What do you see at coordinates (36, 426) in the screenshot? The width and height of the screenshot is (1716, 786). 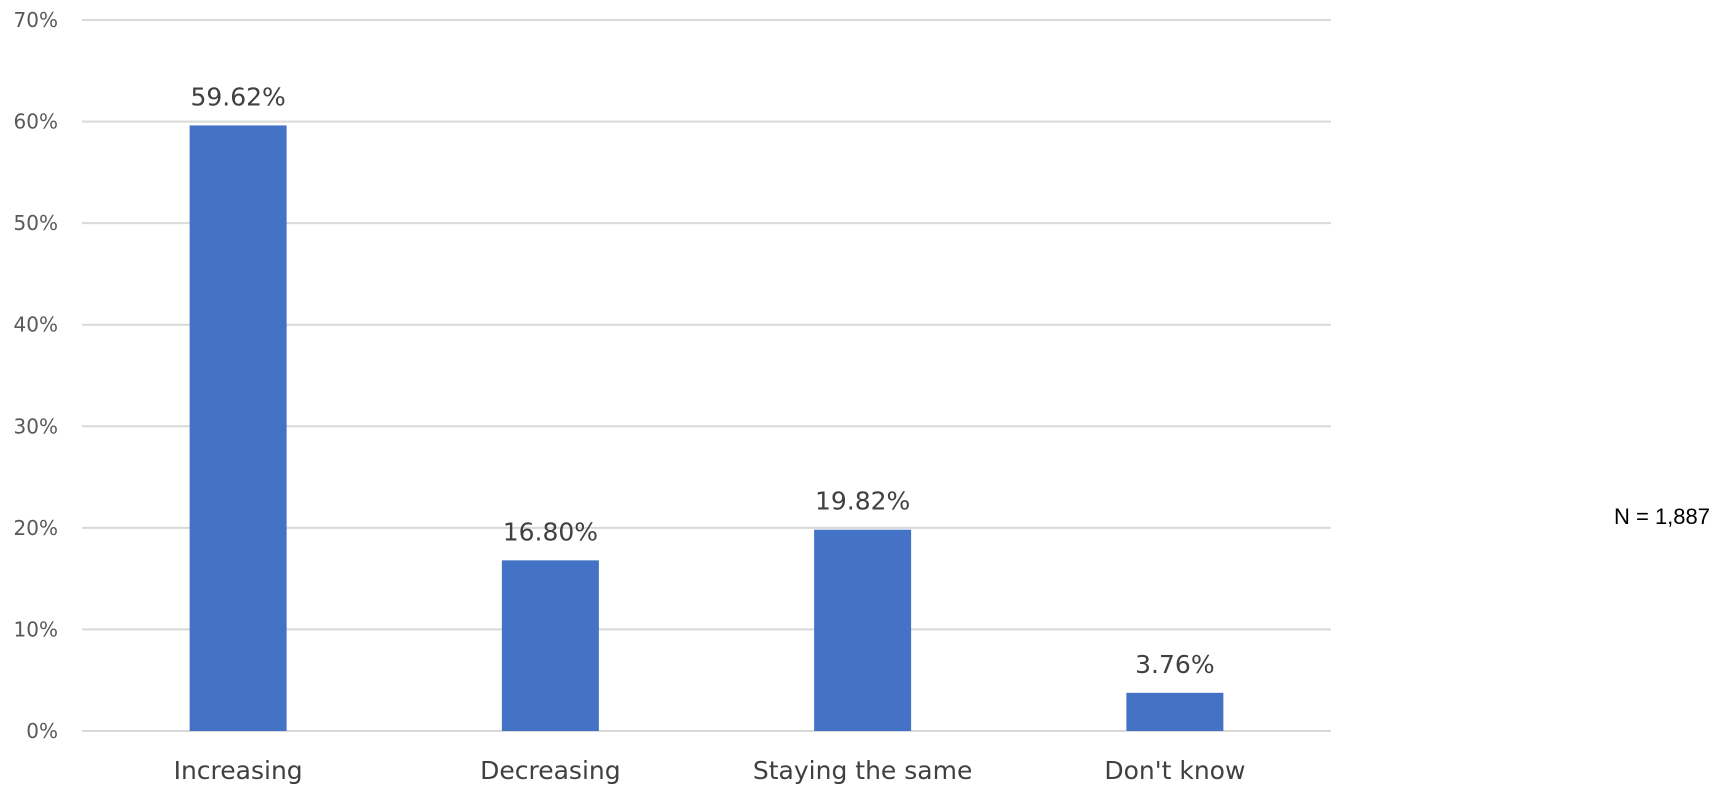 I see `y-tick-label: 30%` at bounding box center [36, 426].